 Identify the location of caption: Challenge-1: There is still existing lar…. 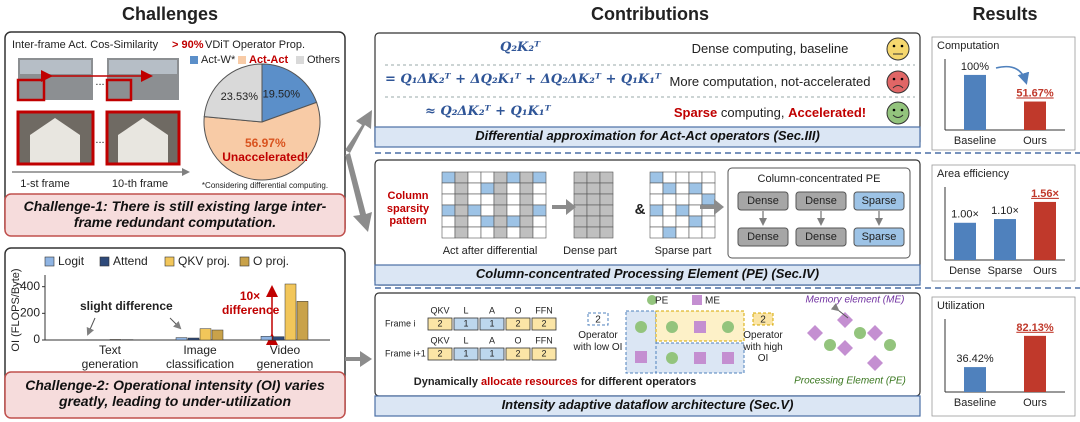
(175, 214).